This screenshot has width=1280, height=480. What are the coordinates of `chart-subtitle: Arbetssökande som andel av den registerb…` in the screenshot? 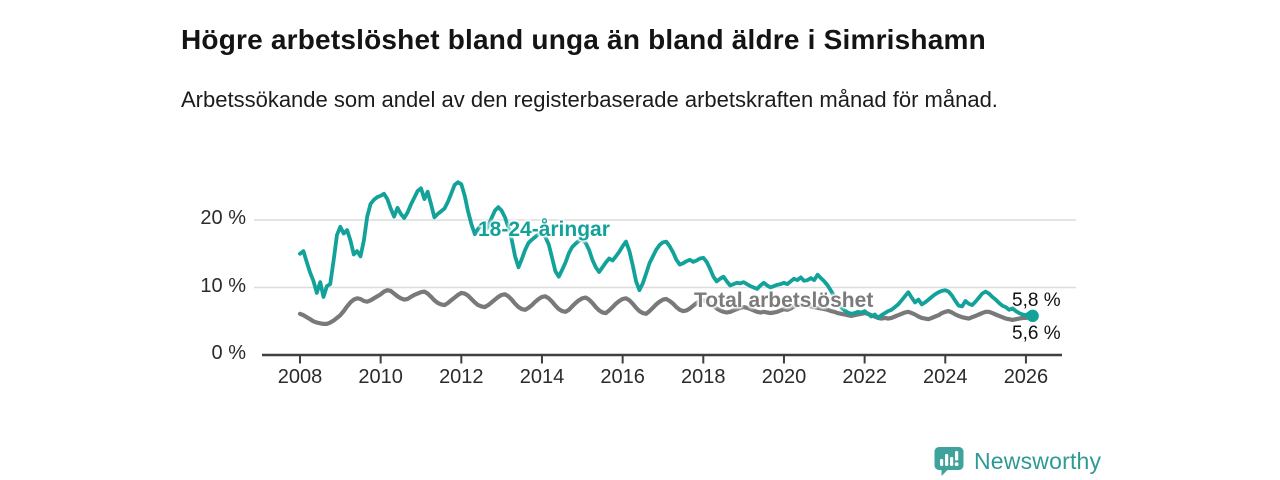 It's located at (589, 99).